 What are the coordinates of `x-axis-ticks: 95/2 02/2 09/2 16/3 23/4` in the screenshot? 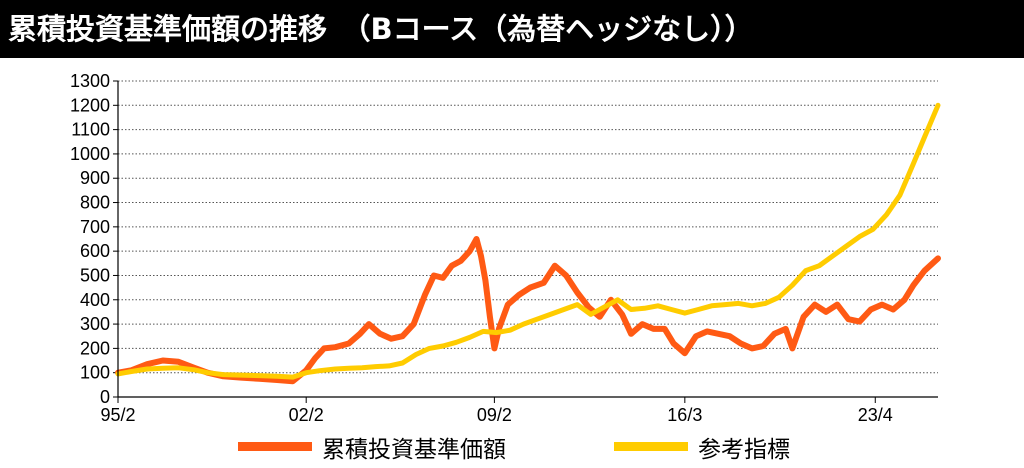 It's located at (496, 411).